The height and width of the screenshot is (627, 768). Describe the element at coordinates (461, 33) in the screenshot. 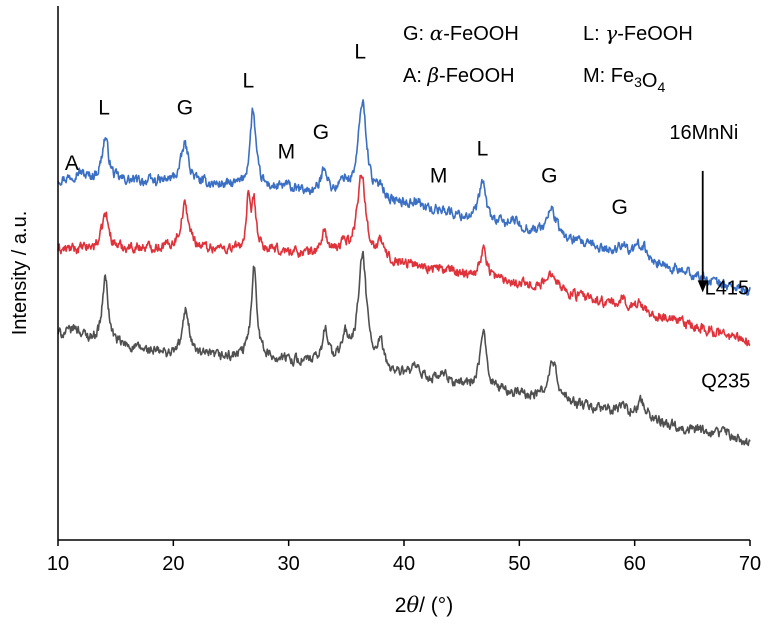

I see `legend-entry-g: G: α-FeOOH` at that location.